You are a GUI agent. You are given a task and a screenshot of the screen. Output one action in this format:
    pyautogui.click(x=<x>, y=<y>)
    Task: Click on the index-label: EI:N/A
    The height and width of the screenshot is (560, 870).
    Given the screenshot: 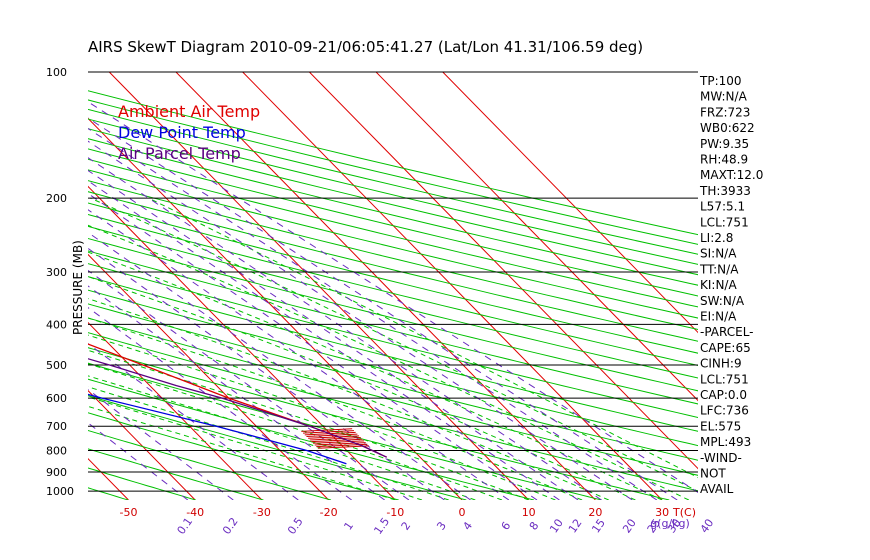 What is the action you would take?
    pyautogui.click(x=718, y=317)
    